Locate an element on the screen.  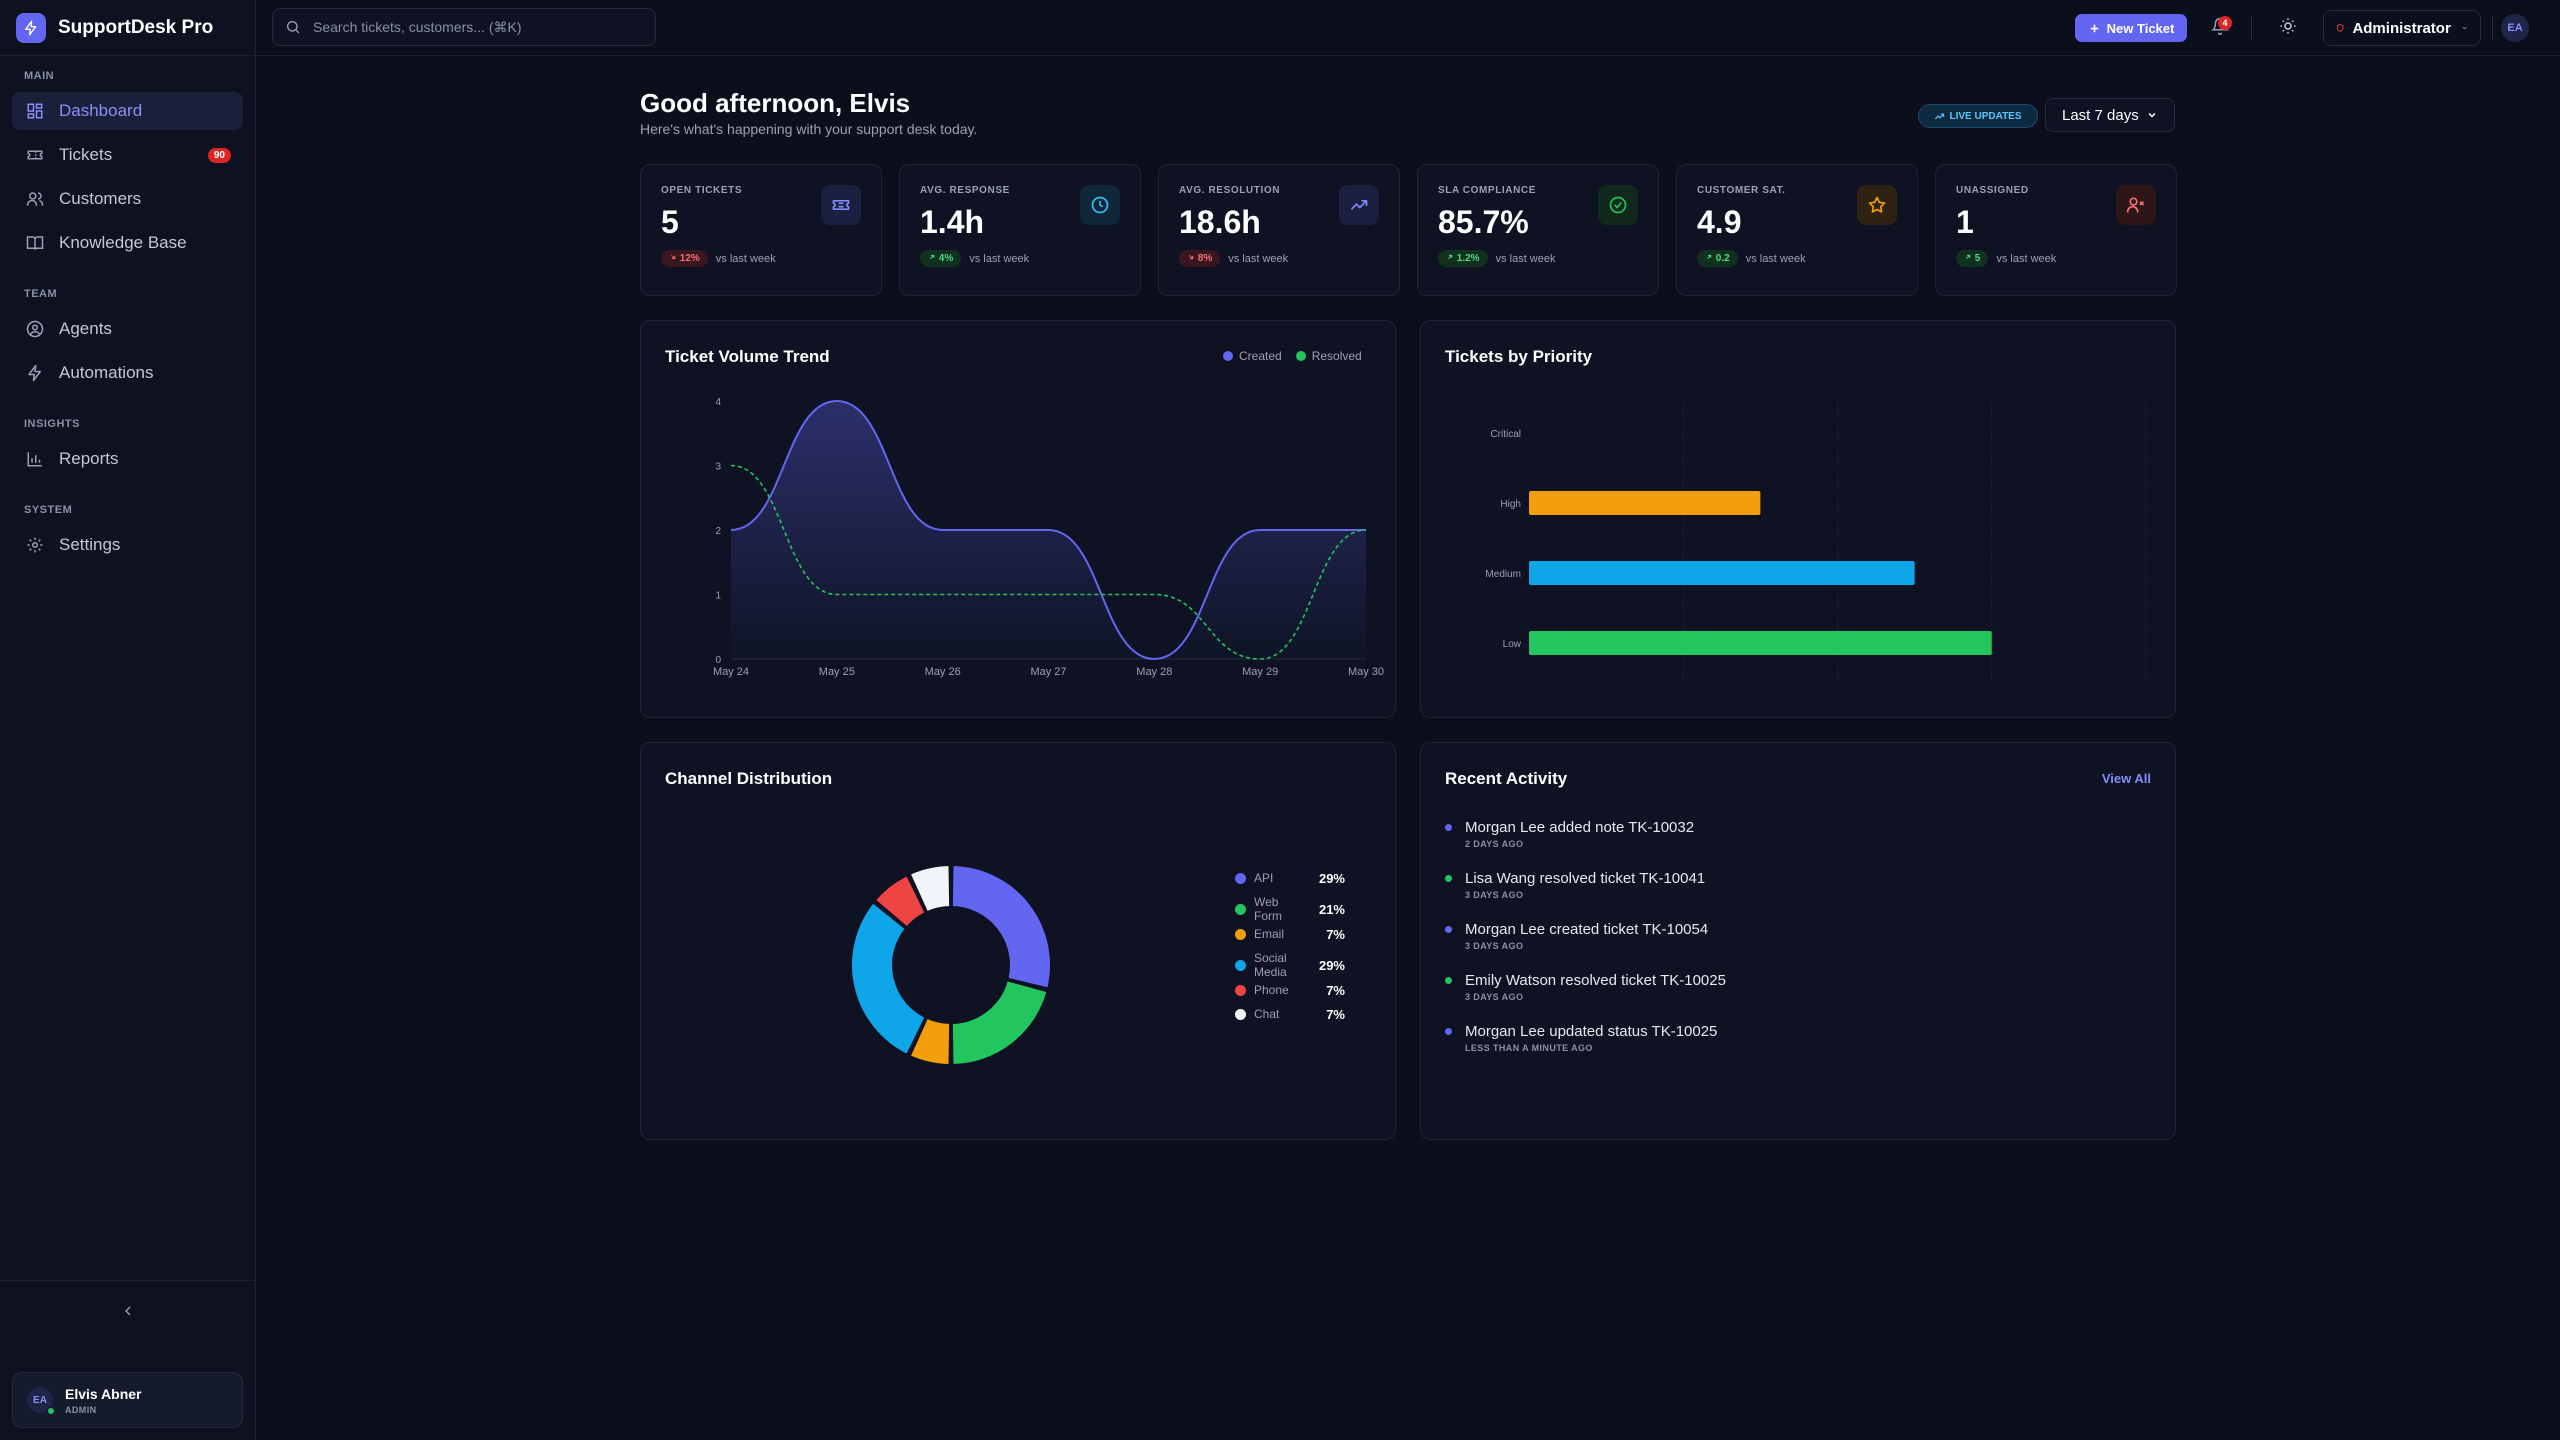
stat-delta: 1.2% is located at coordinates (1468, 258).